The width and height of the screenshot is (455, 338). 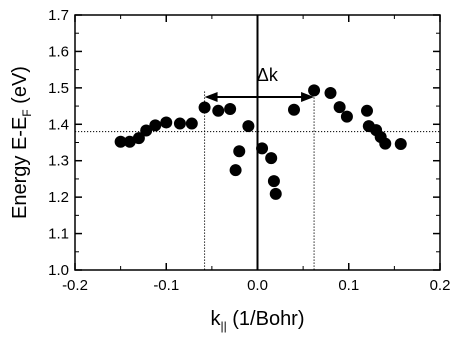 I want to click on x-tick-label: 0.0, so click(x=257, y=285).